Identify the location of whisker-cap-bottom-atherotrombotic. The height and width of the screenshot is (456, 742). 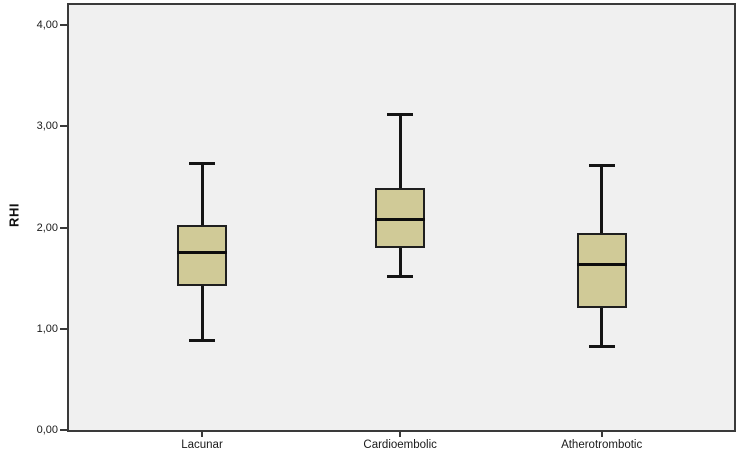
(601, 346).